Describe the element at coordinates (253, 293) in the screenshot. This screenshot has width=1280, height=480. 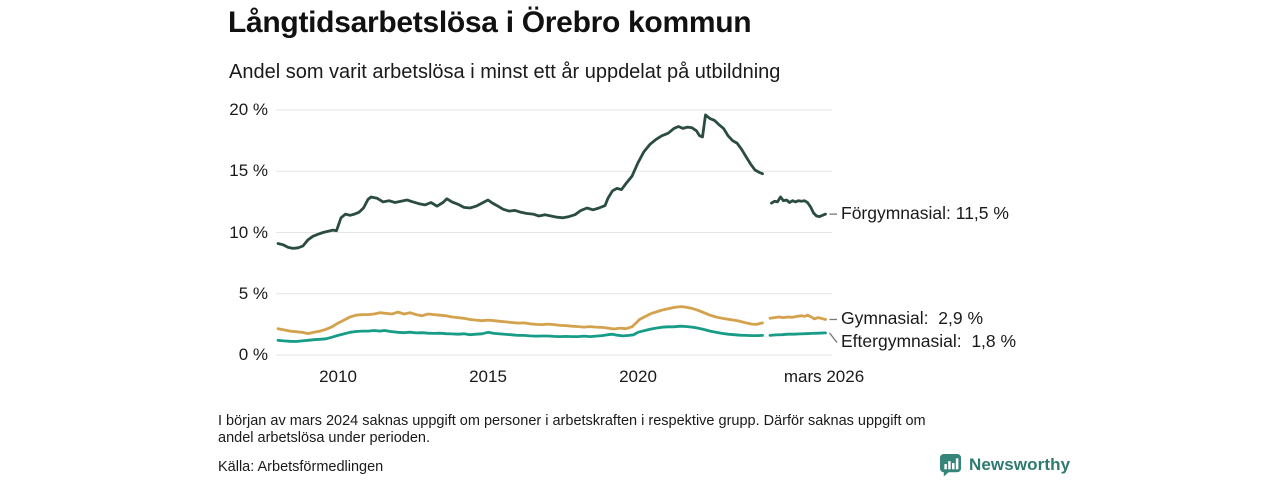
I see `y-tick-label: 5 %` at that location.